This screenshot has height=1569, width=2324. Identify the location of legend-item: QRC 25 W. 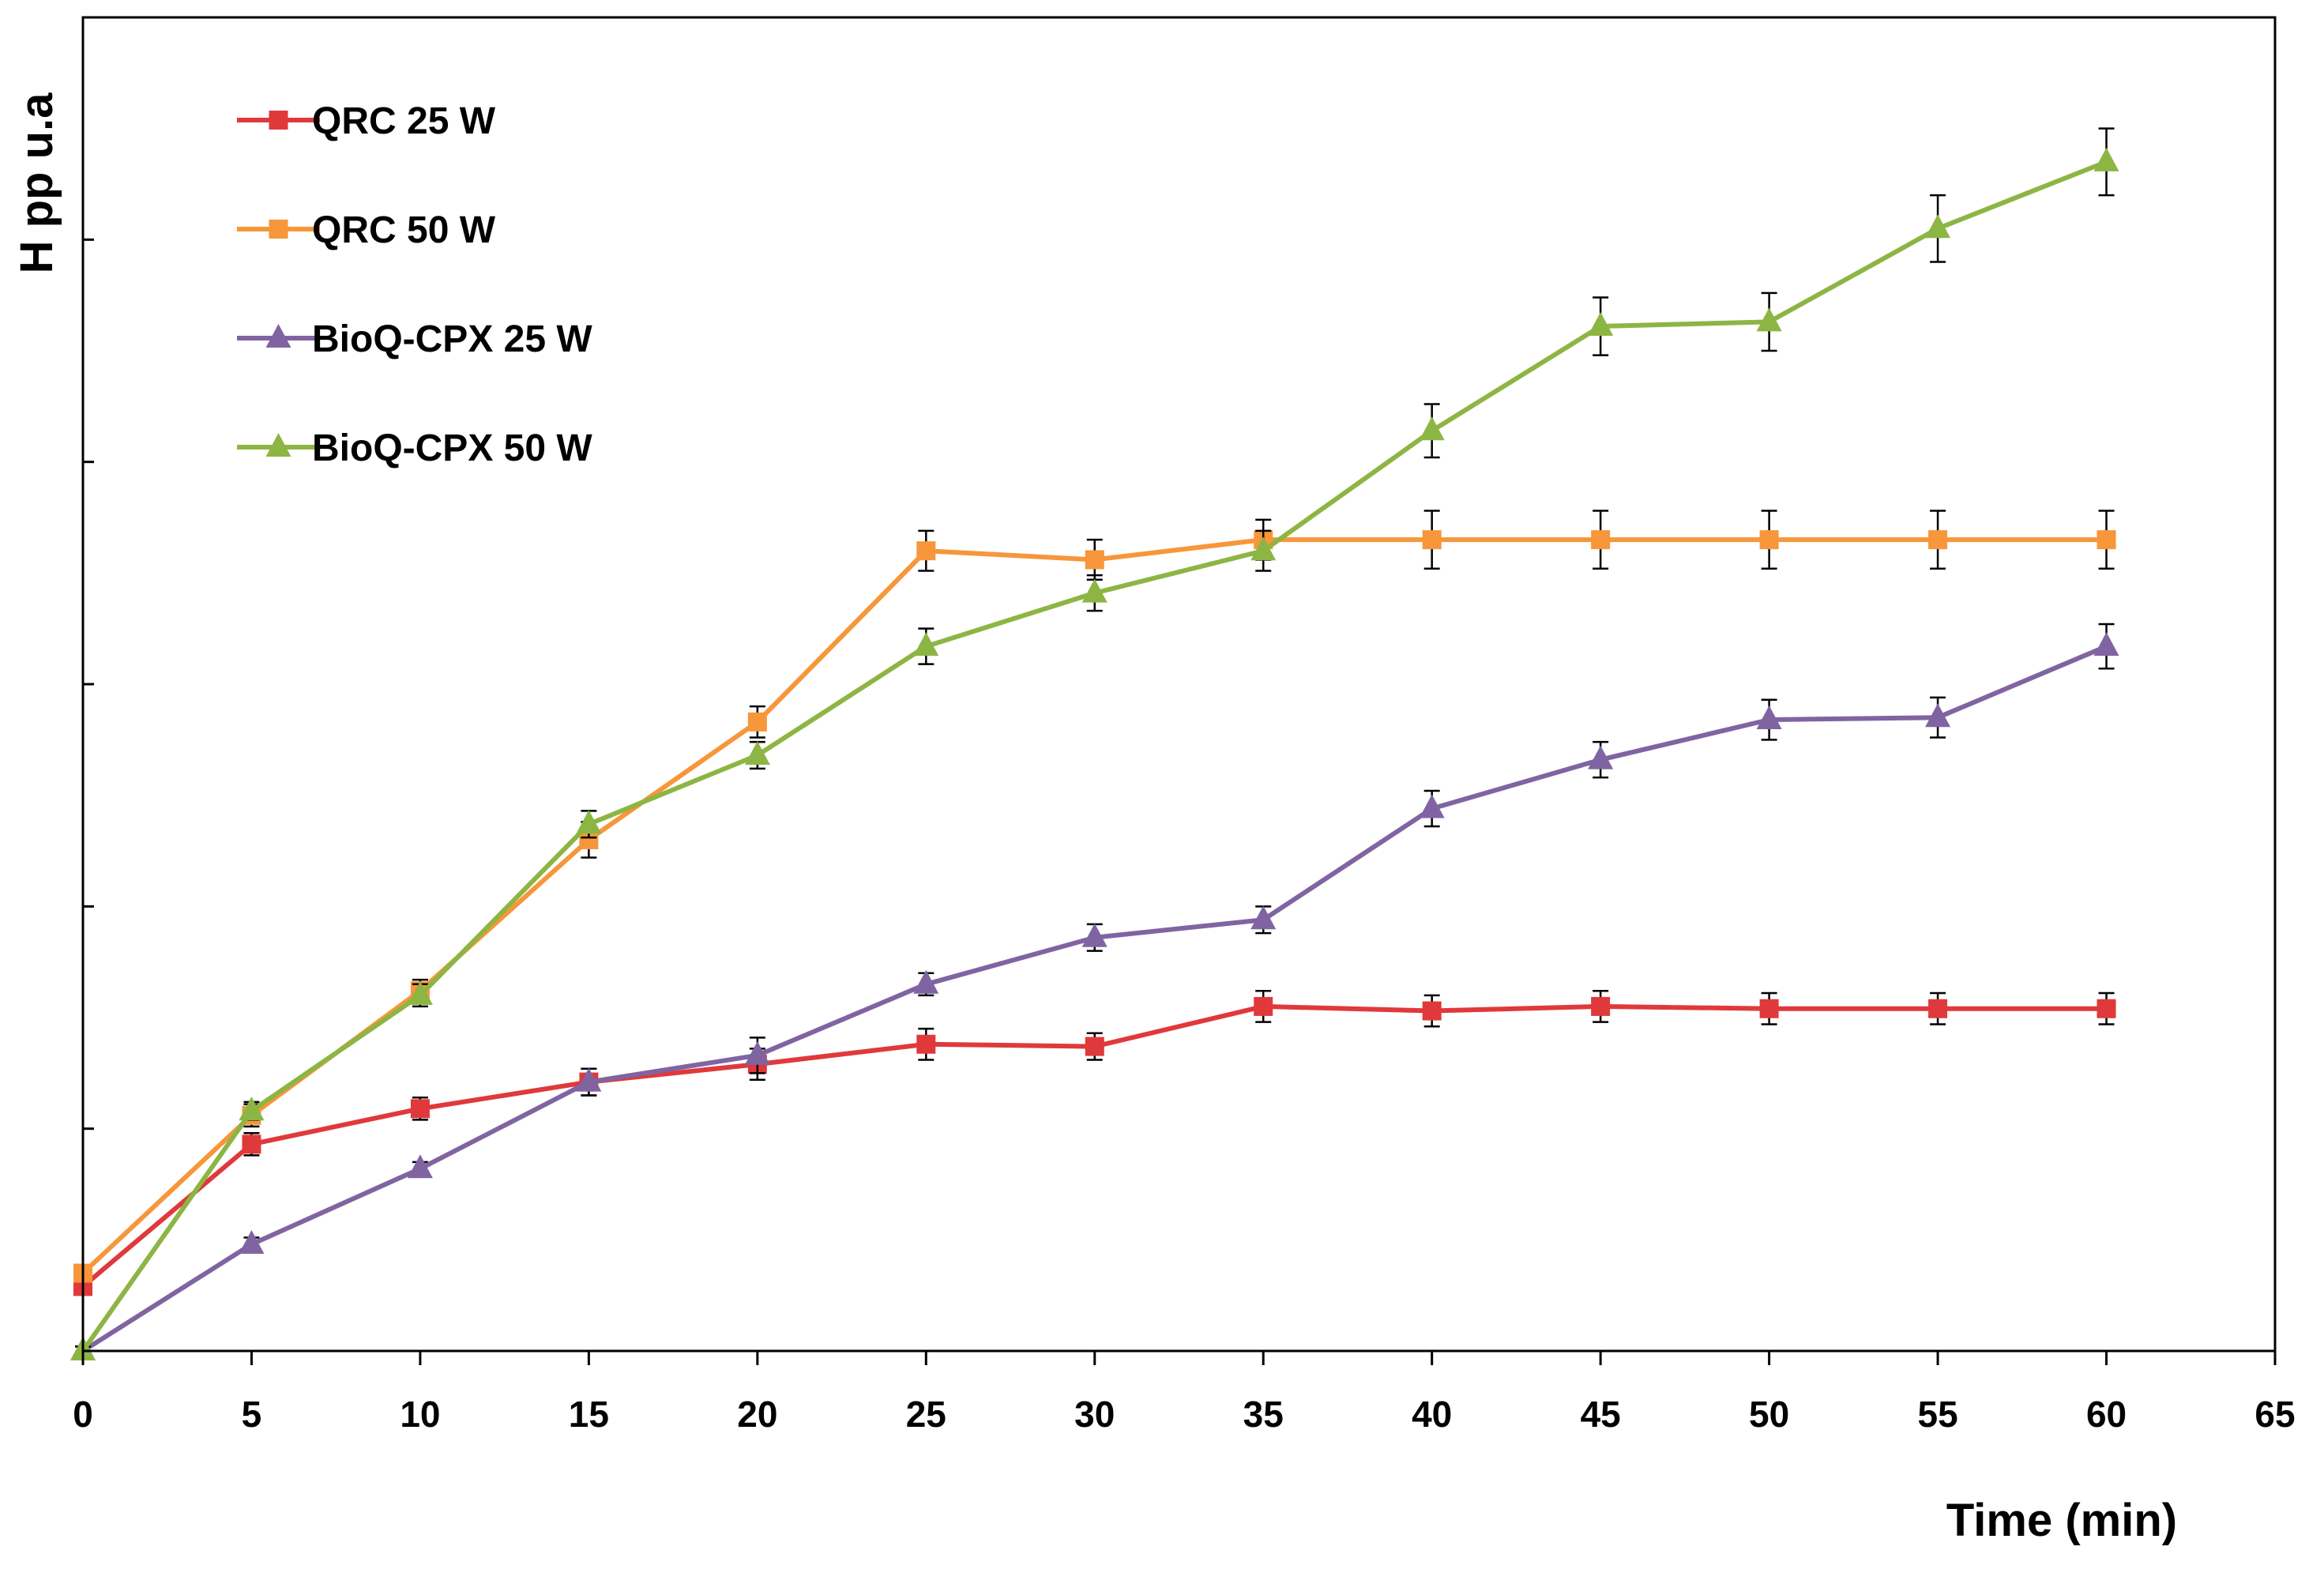
(366, 121).